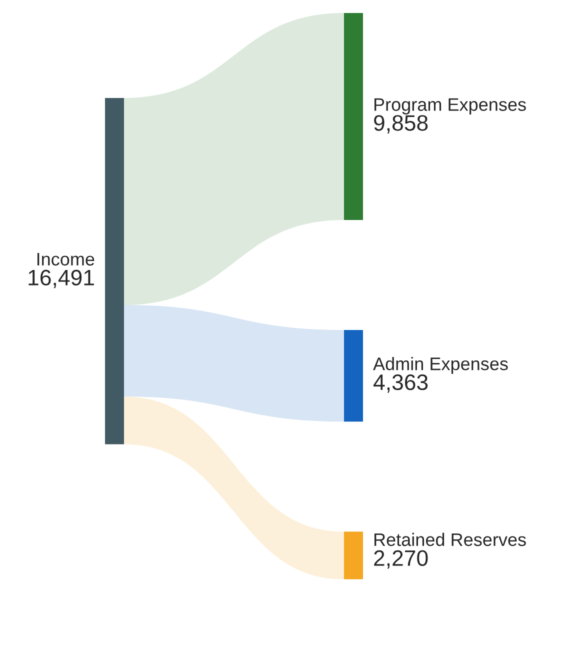  What do you see at coordinates (65, 259) in the screenshot?
I see `category-label: Income` at bounding box center [65, 259].